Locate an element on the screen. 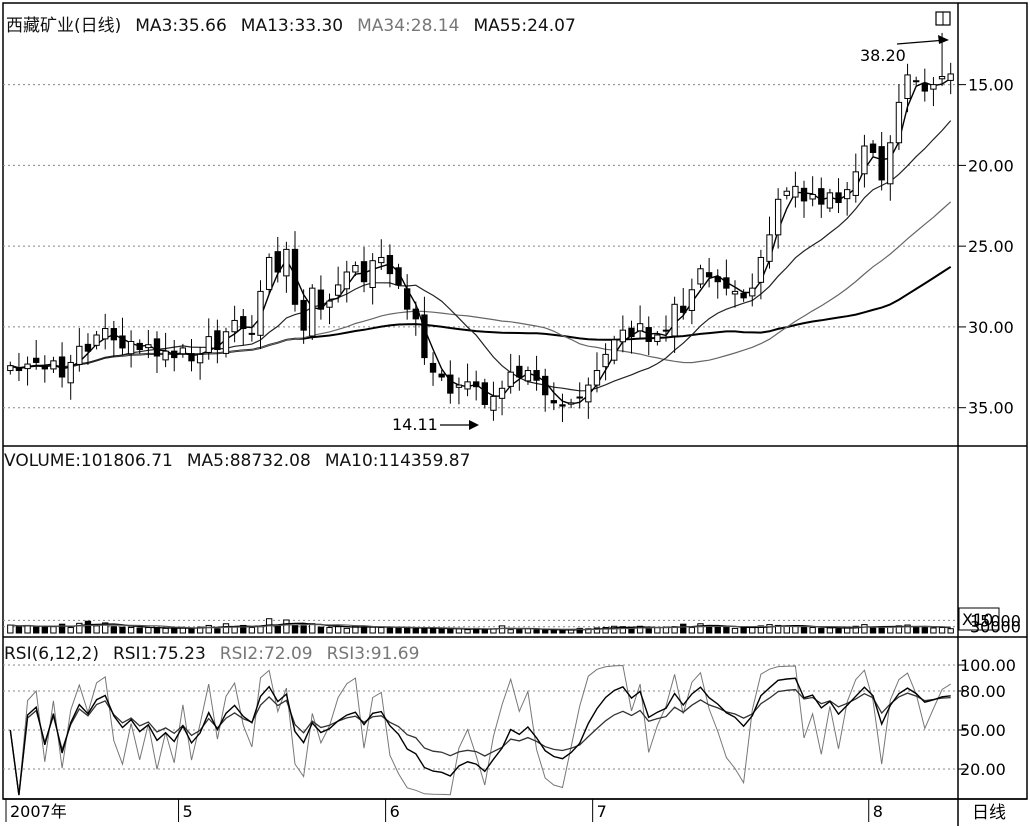  rsi-title: RSI(6,12,2) is located at coordinates (51, 654).